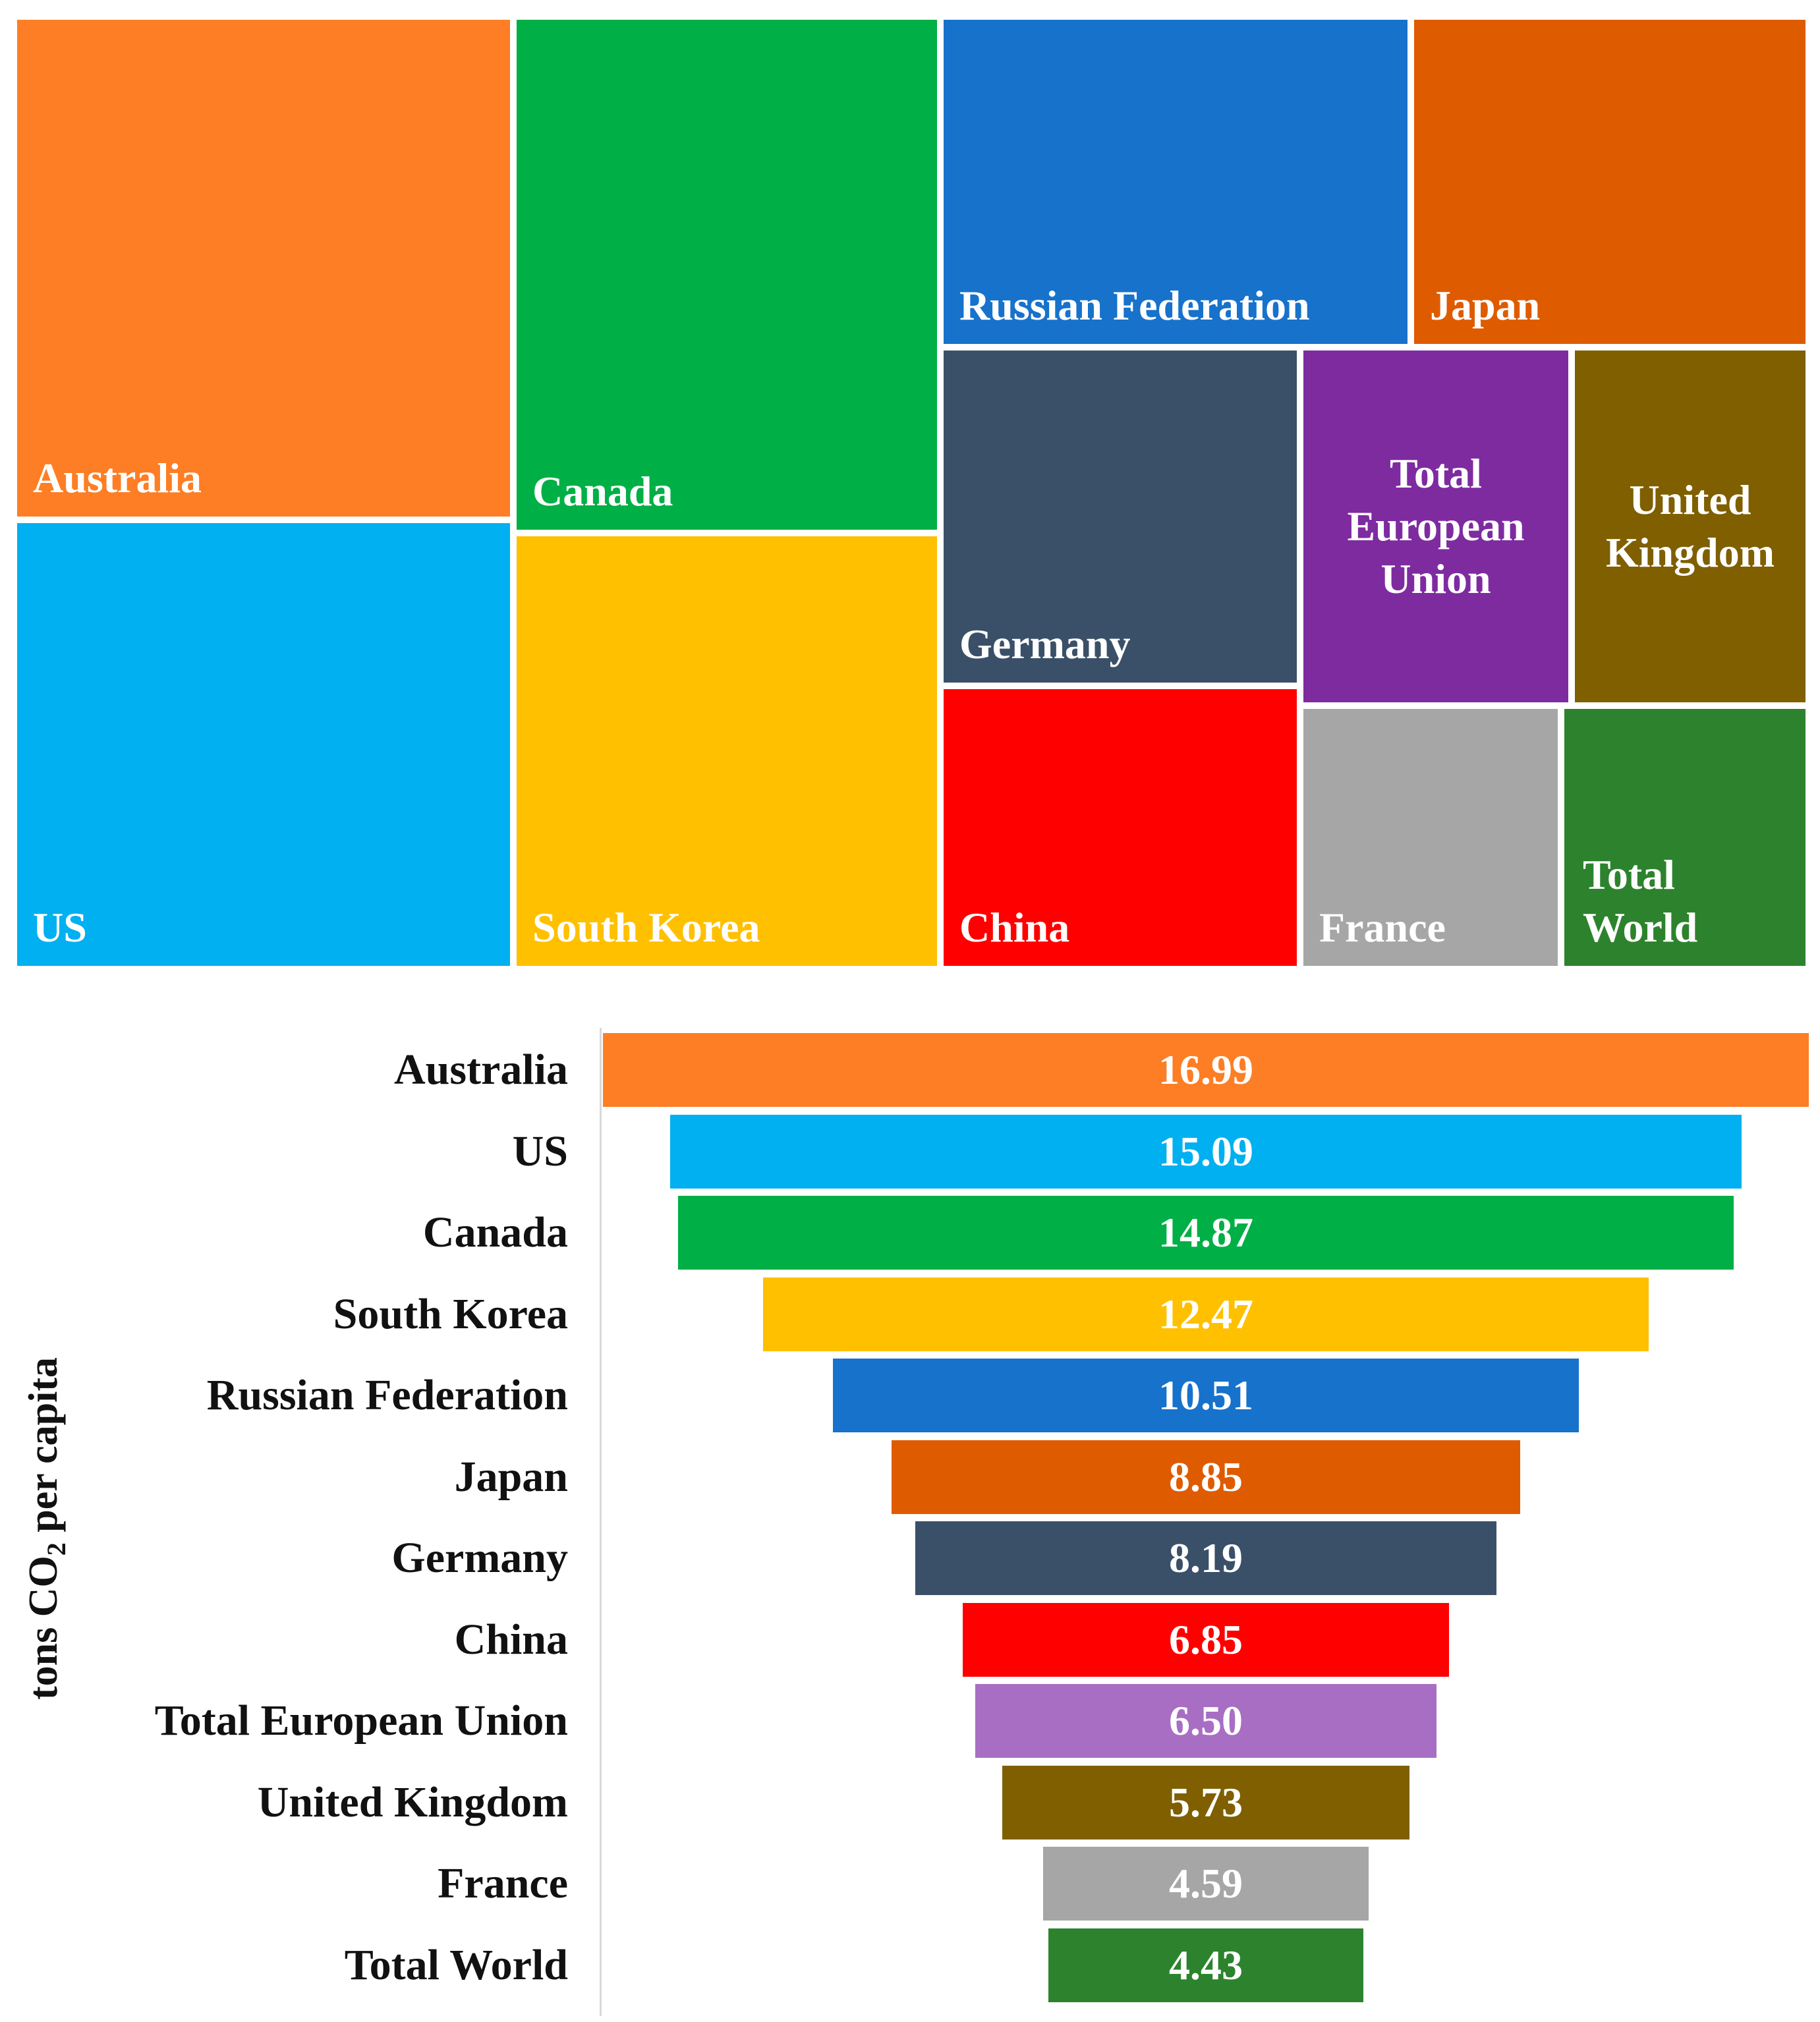 The width and height of the screenshot is (1820, 2022). I want to click on bar-germany: 8.19, so click(1206, 1558).